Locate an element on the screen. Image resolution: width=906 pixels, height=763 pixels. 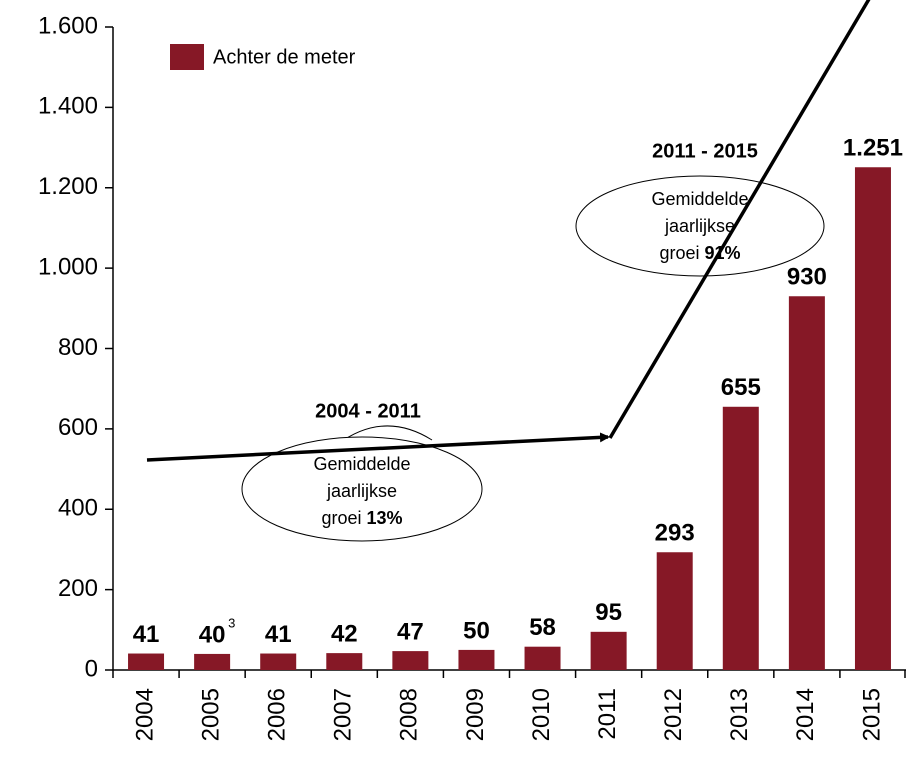
y-tick-label: 600 is located at coordinates (78, 427).